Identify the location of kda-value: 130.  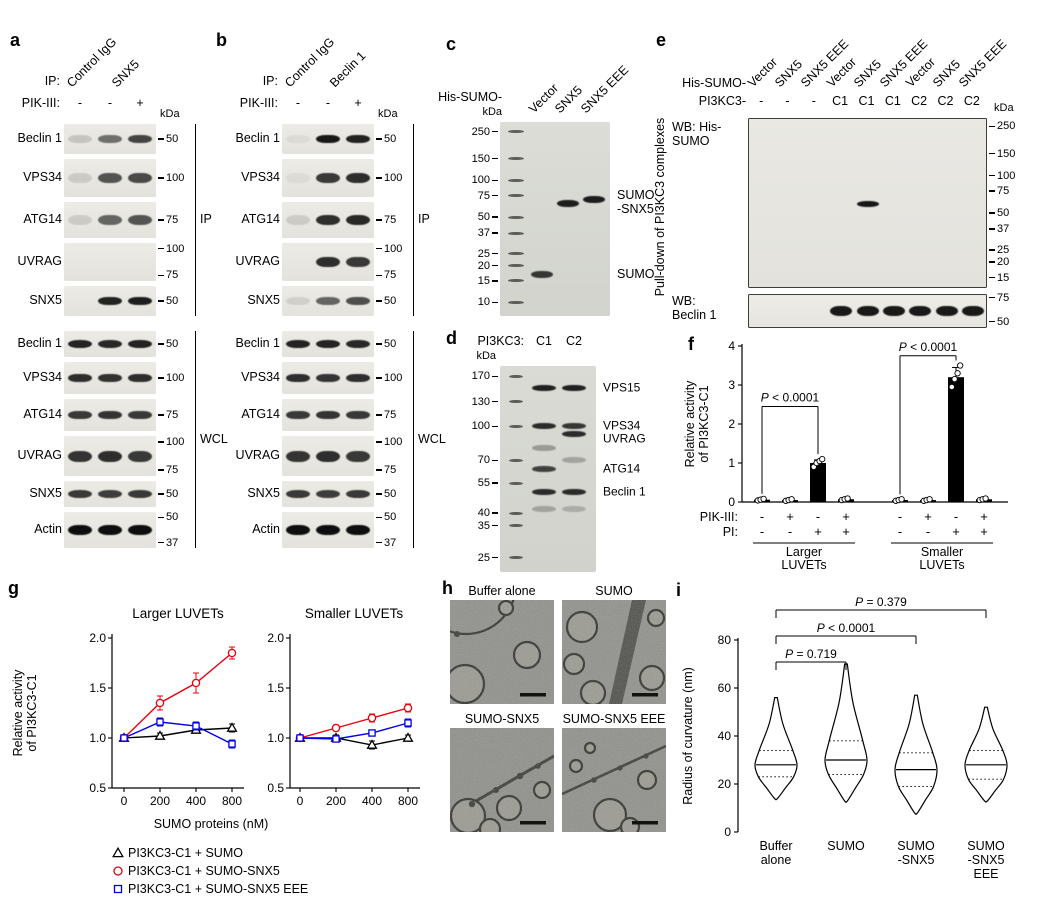
(480, 401).